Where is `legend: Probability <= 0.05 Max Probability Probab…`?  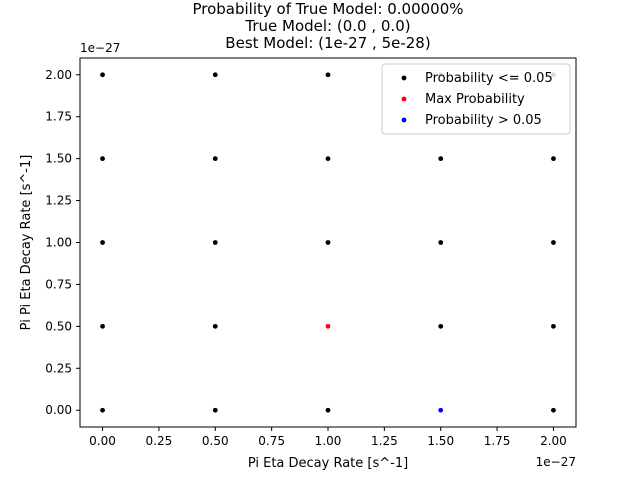
legend: Probability <= 0.05 Max Probability Probab… is located at coordinates (476, 99).